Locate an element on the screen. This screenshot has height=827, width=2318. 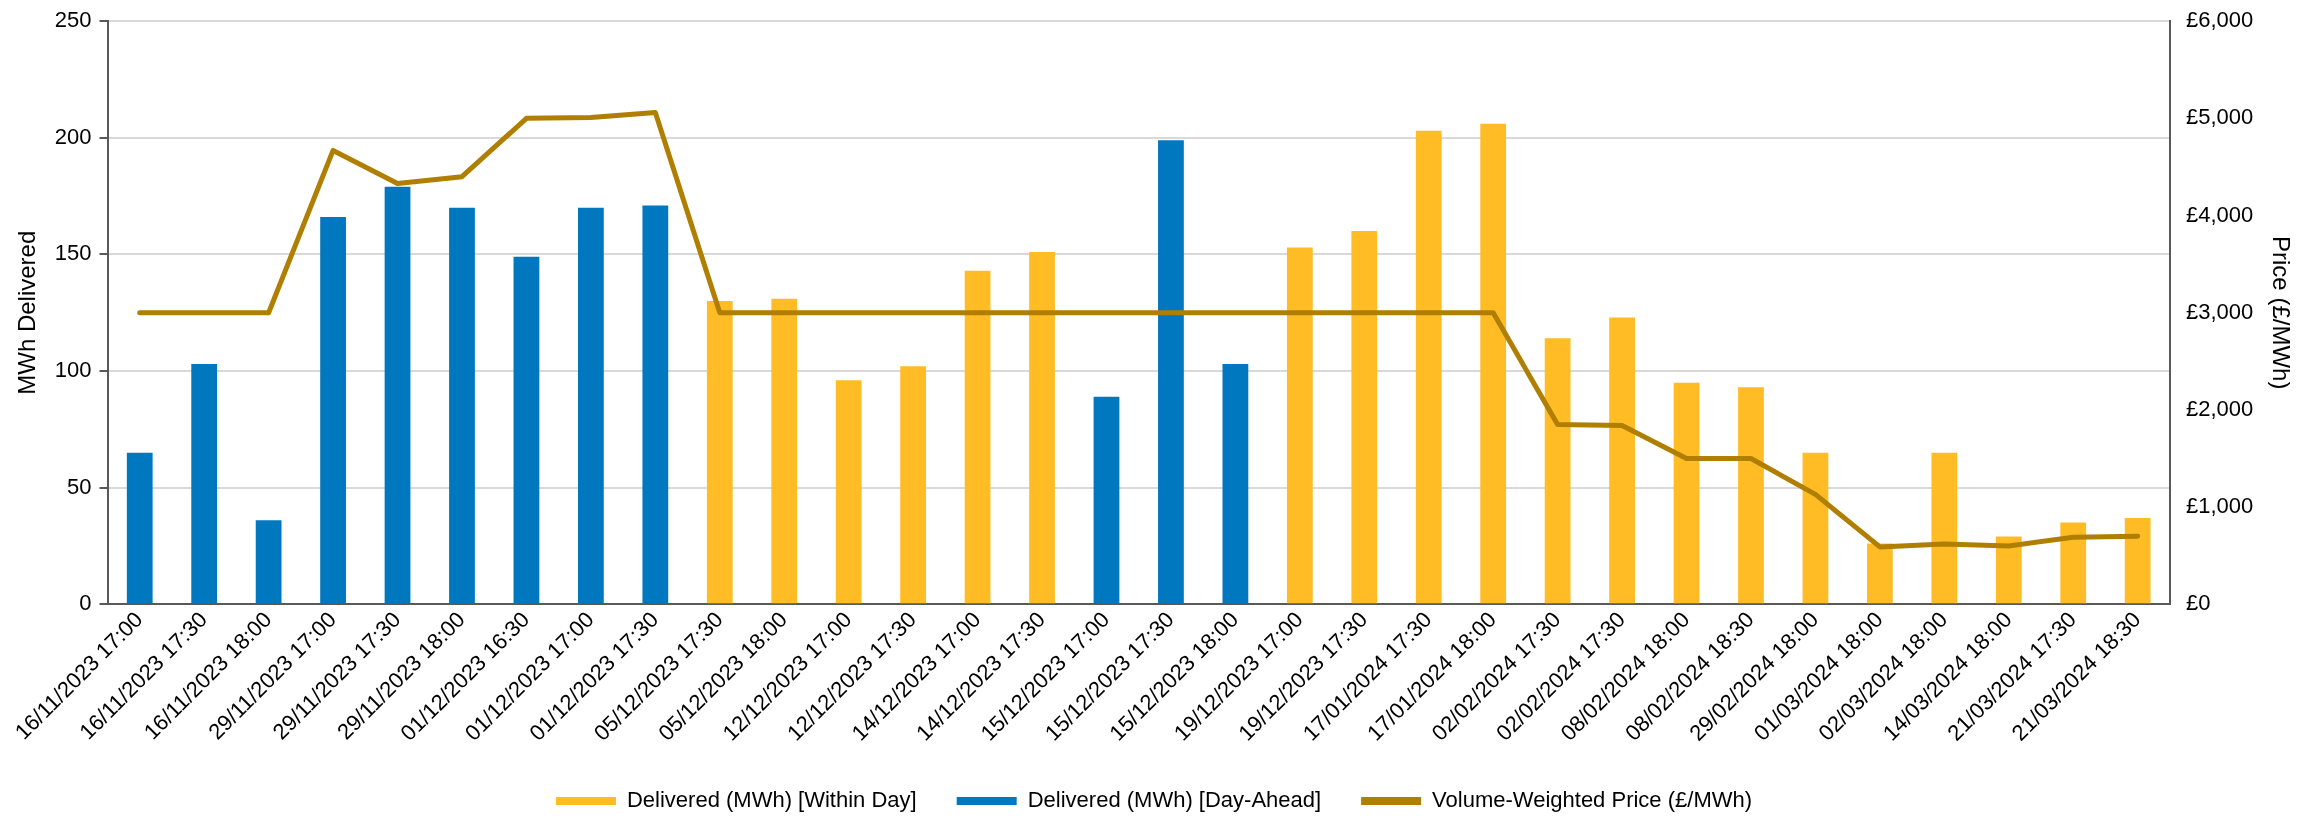
y2-tick-label: £2,000 is located at coordinates (2219, 408).